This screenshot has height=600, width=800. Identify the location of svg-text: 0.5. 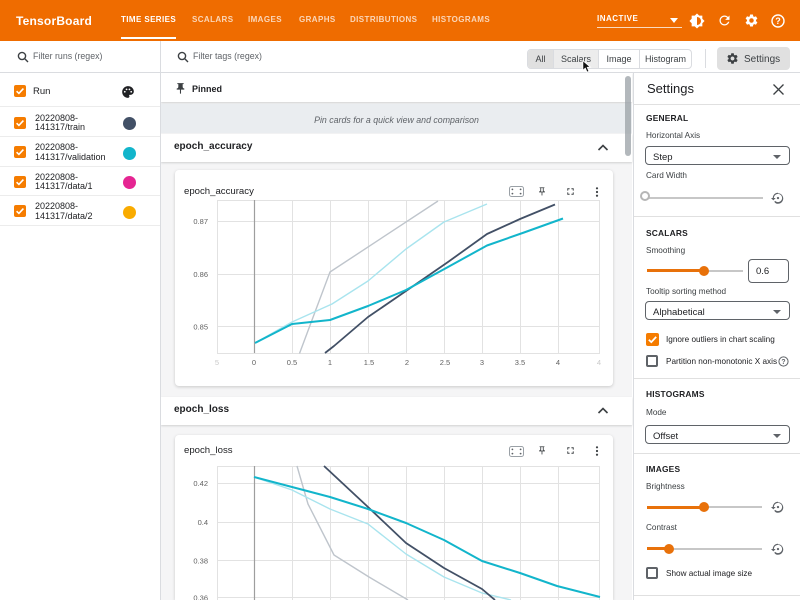
(292, 362).